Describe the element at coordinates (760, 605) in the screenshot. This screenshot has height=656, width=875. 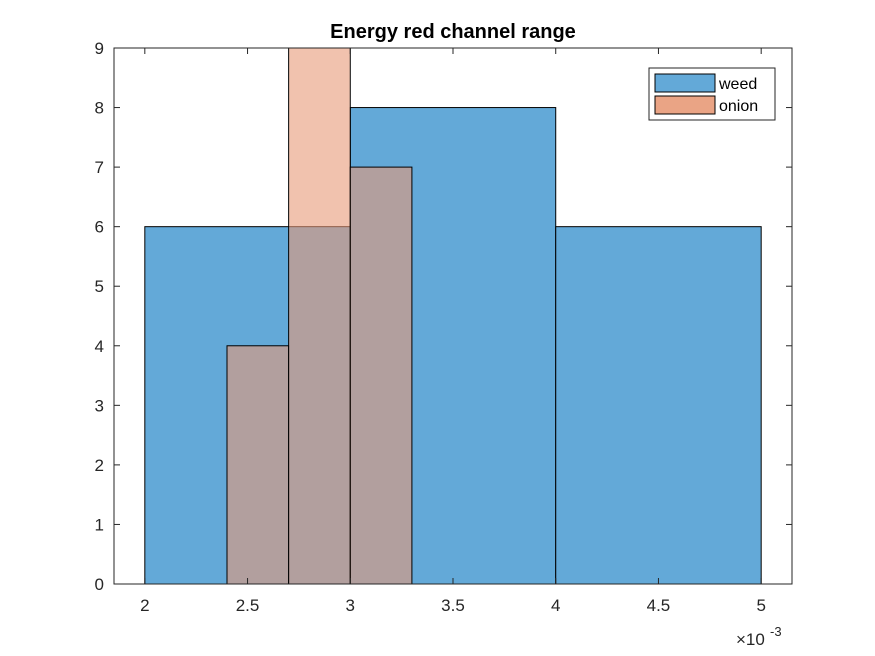
I see `x-tick-label: 5` at that location.